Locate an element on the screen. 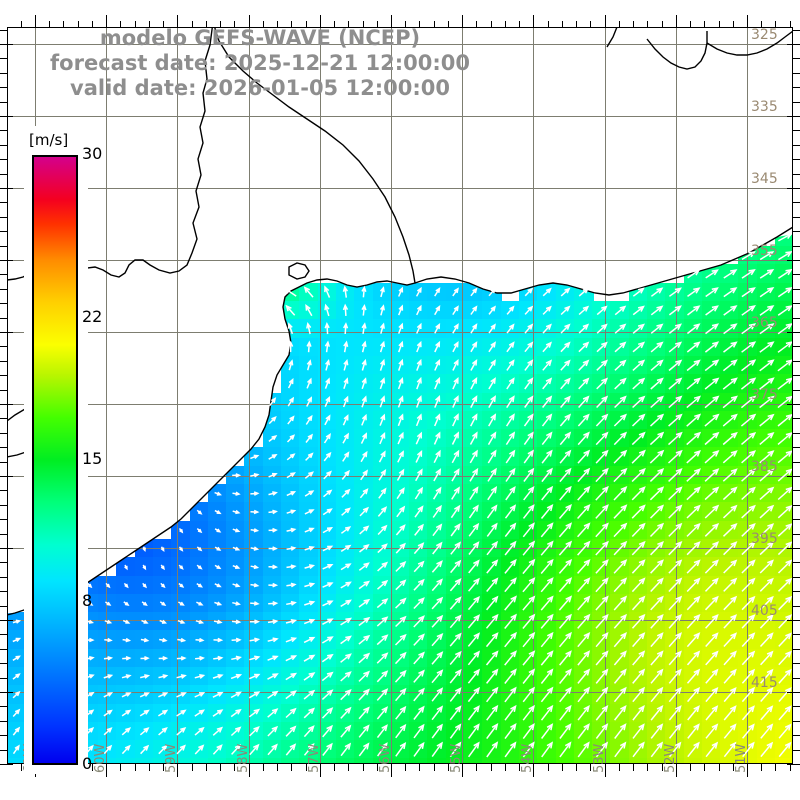  colorbar-tick-label: 0 is located at coordinates (87, 763).